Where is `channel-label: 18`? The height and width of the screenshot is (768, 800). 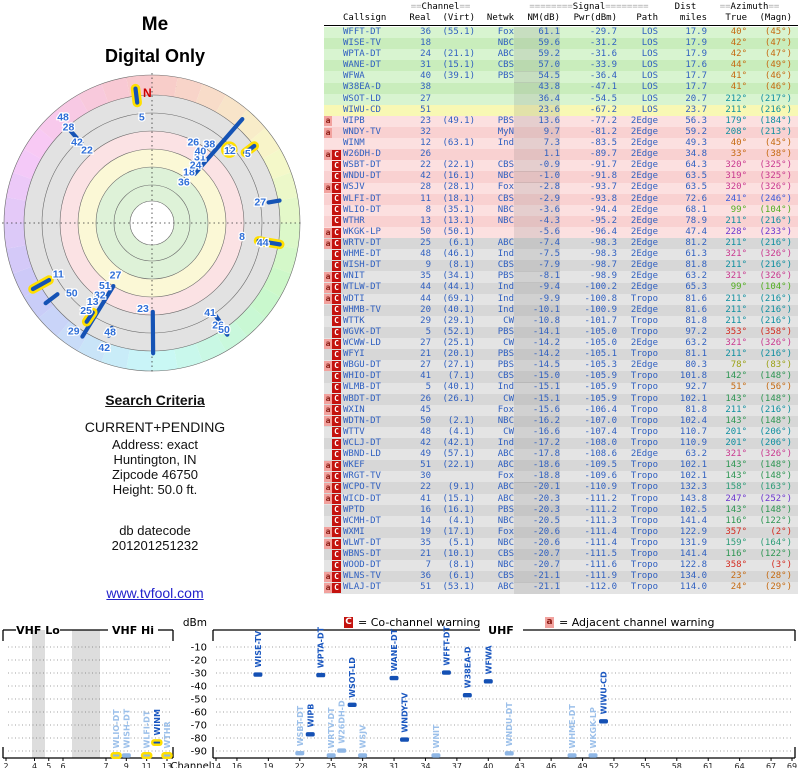 channel-label: 18 is located at coordinates (189, 173).